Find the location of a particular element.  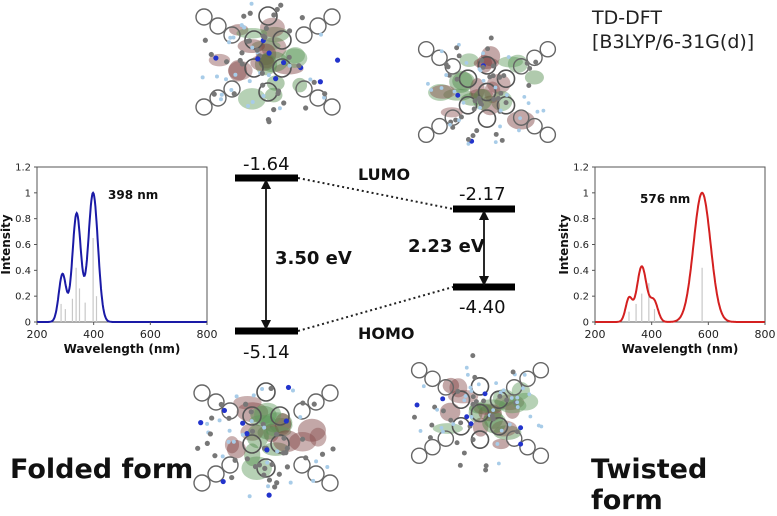

x-tick-label: 600 is located at coordinates (150, 334).